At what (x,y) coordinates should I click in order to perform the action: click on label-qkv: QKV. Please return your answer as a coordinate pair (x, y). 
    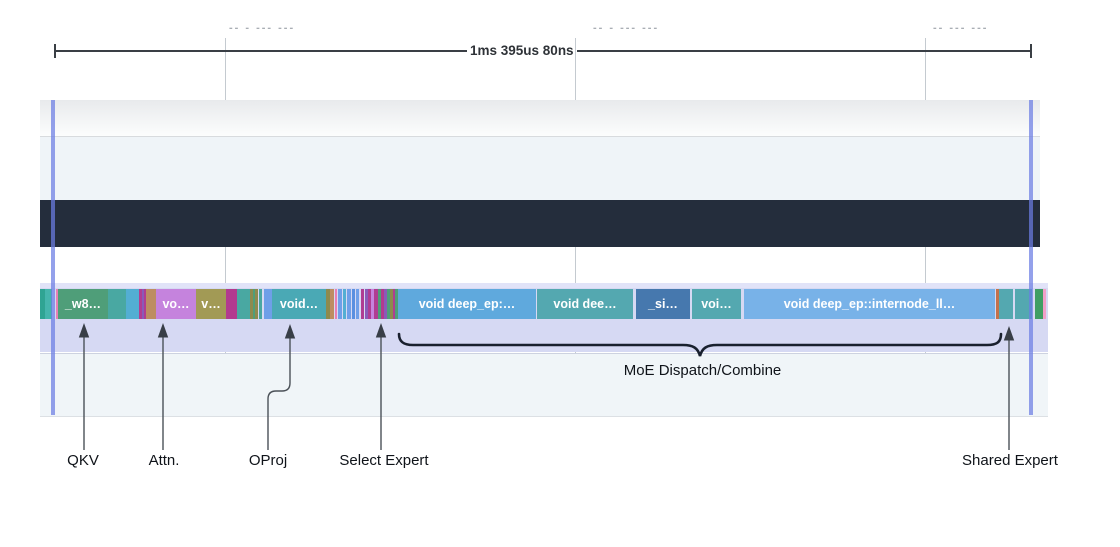
    Looking at the image, I should click on (83, 460).